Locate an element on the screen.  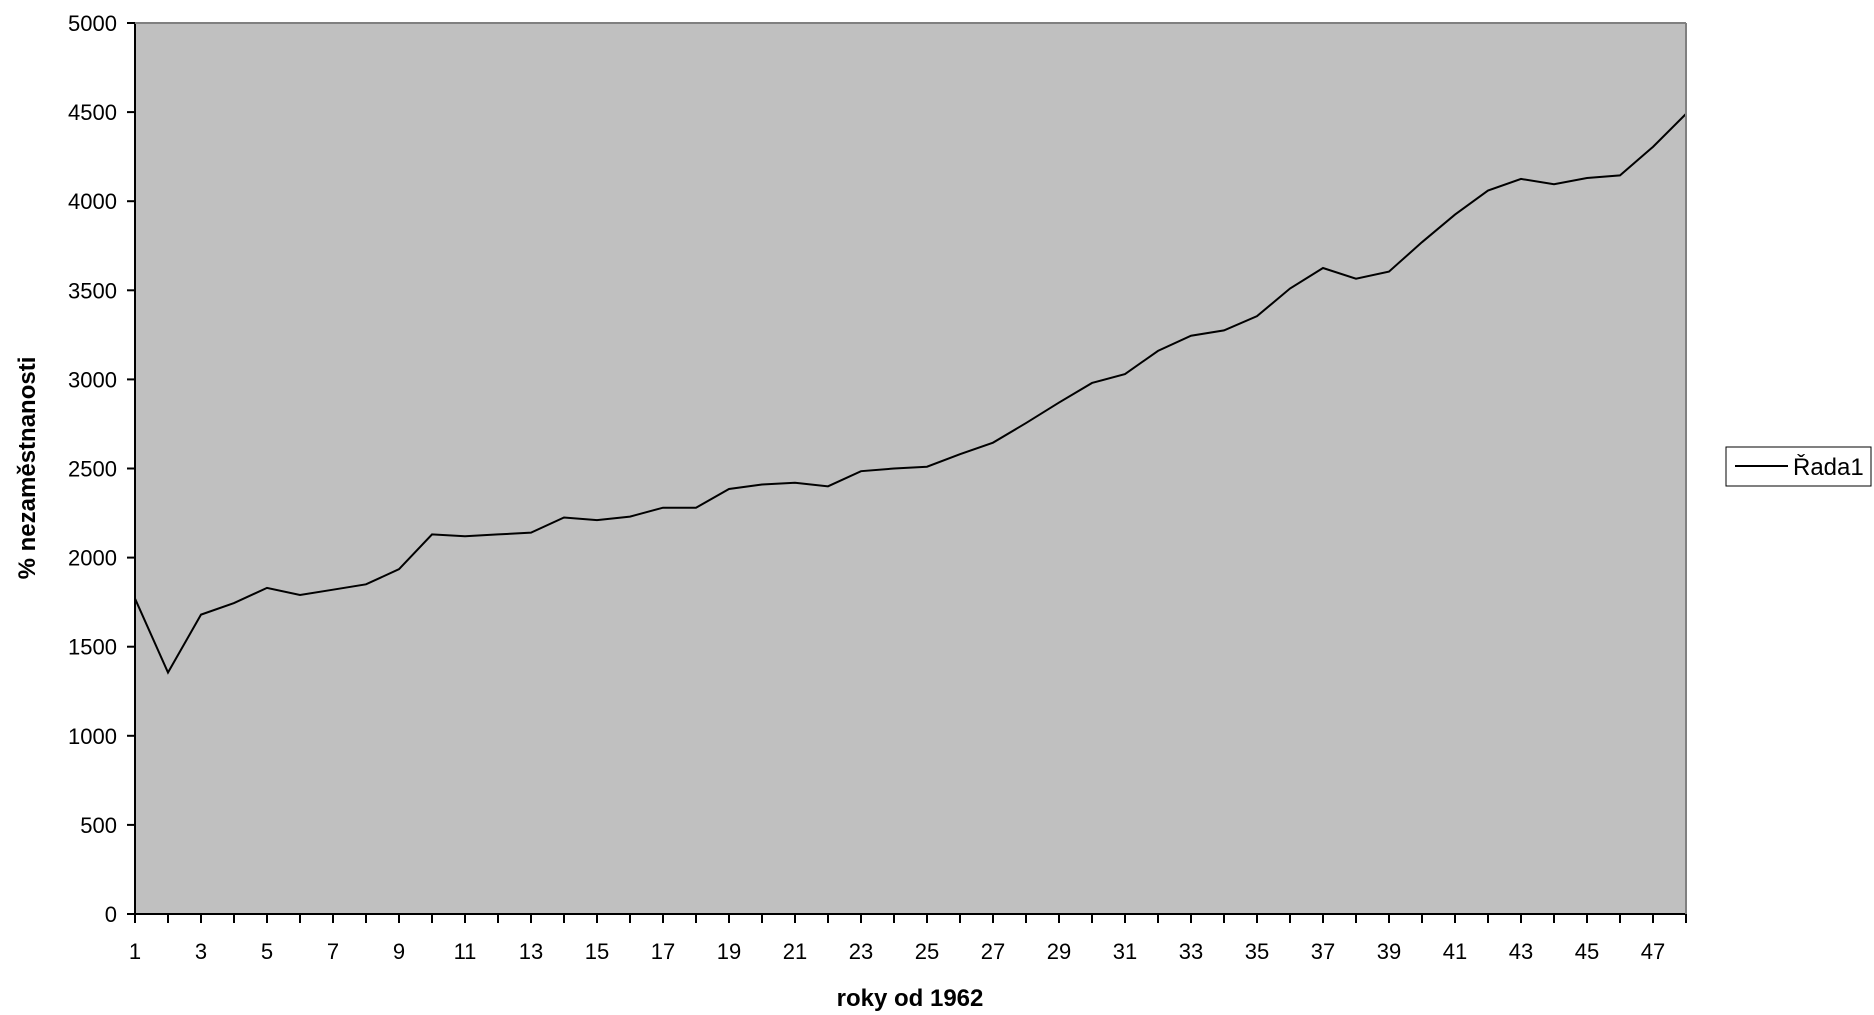
x-tick-label: 13 is located at coordinates (531, 951).